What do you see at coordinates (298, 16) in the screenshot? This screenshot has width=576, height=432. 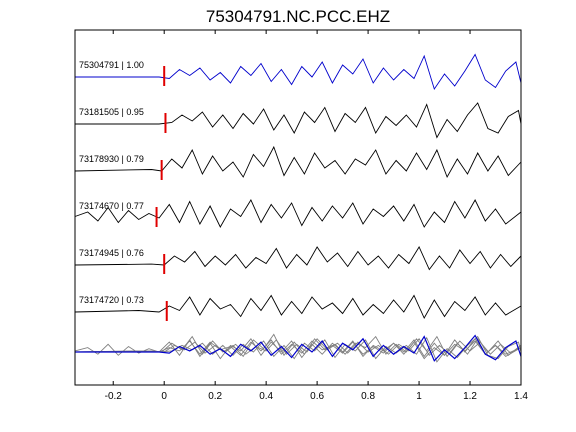 I see `chart-title: 75304791.NC.PCC.EHZ` at bounding box center [298, 16].